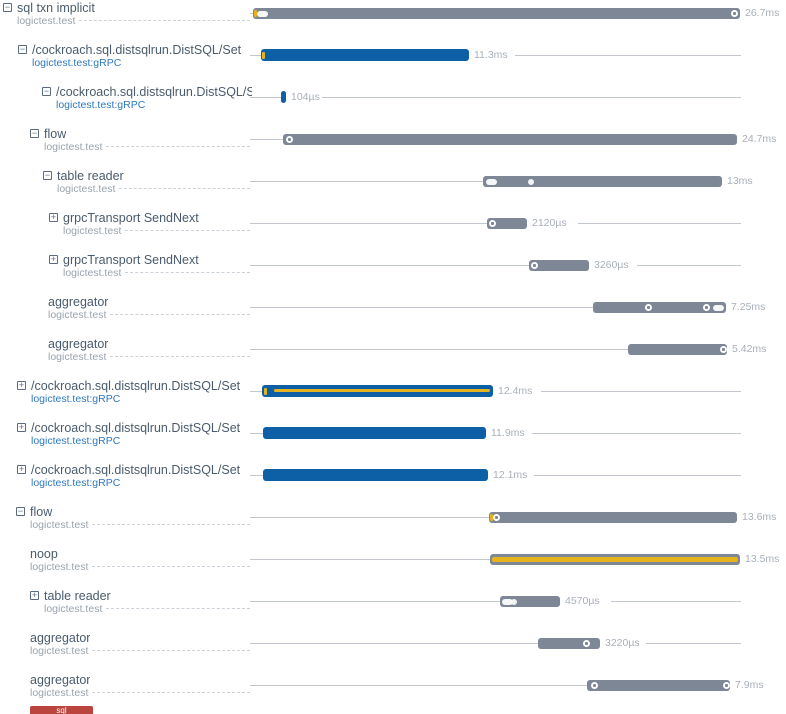 Image resolution: width=786 pixels, height=714 pixels. What do you see at coordinates (134, 471) in the screenshot?
I see `span-title-line: + /cockroach.sql.distsqlrun.DistSQL/Set` at bounding box center [134, 471].